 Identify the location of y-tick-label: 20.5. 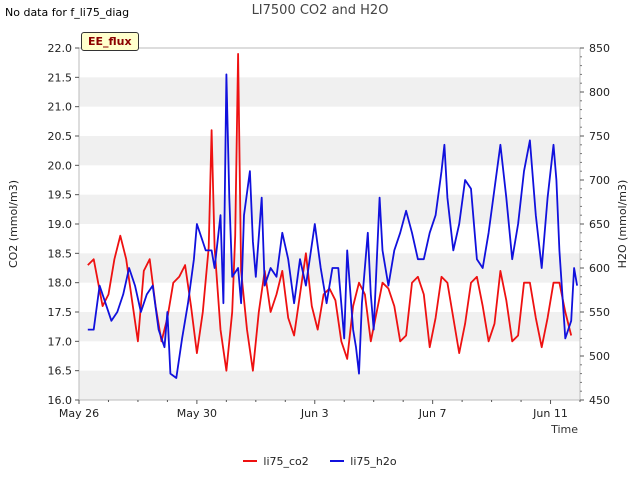
(60, 136).